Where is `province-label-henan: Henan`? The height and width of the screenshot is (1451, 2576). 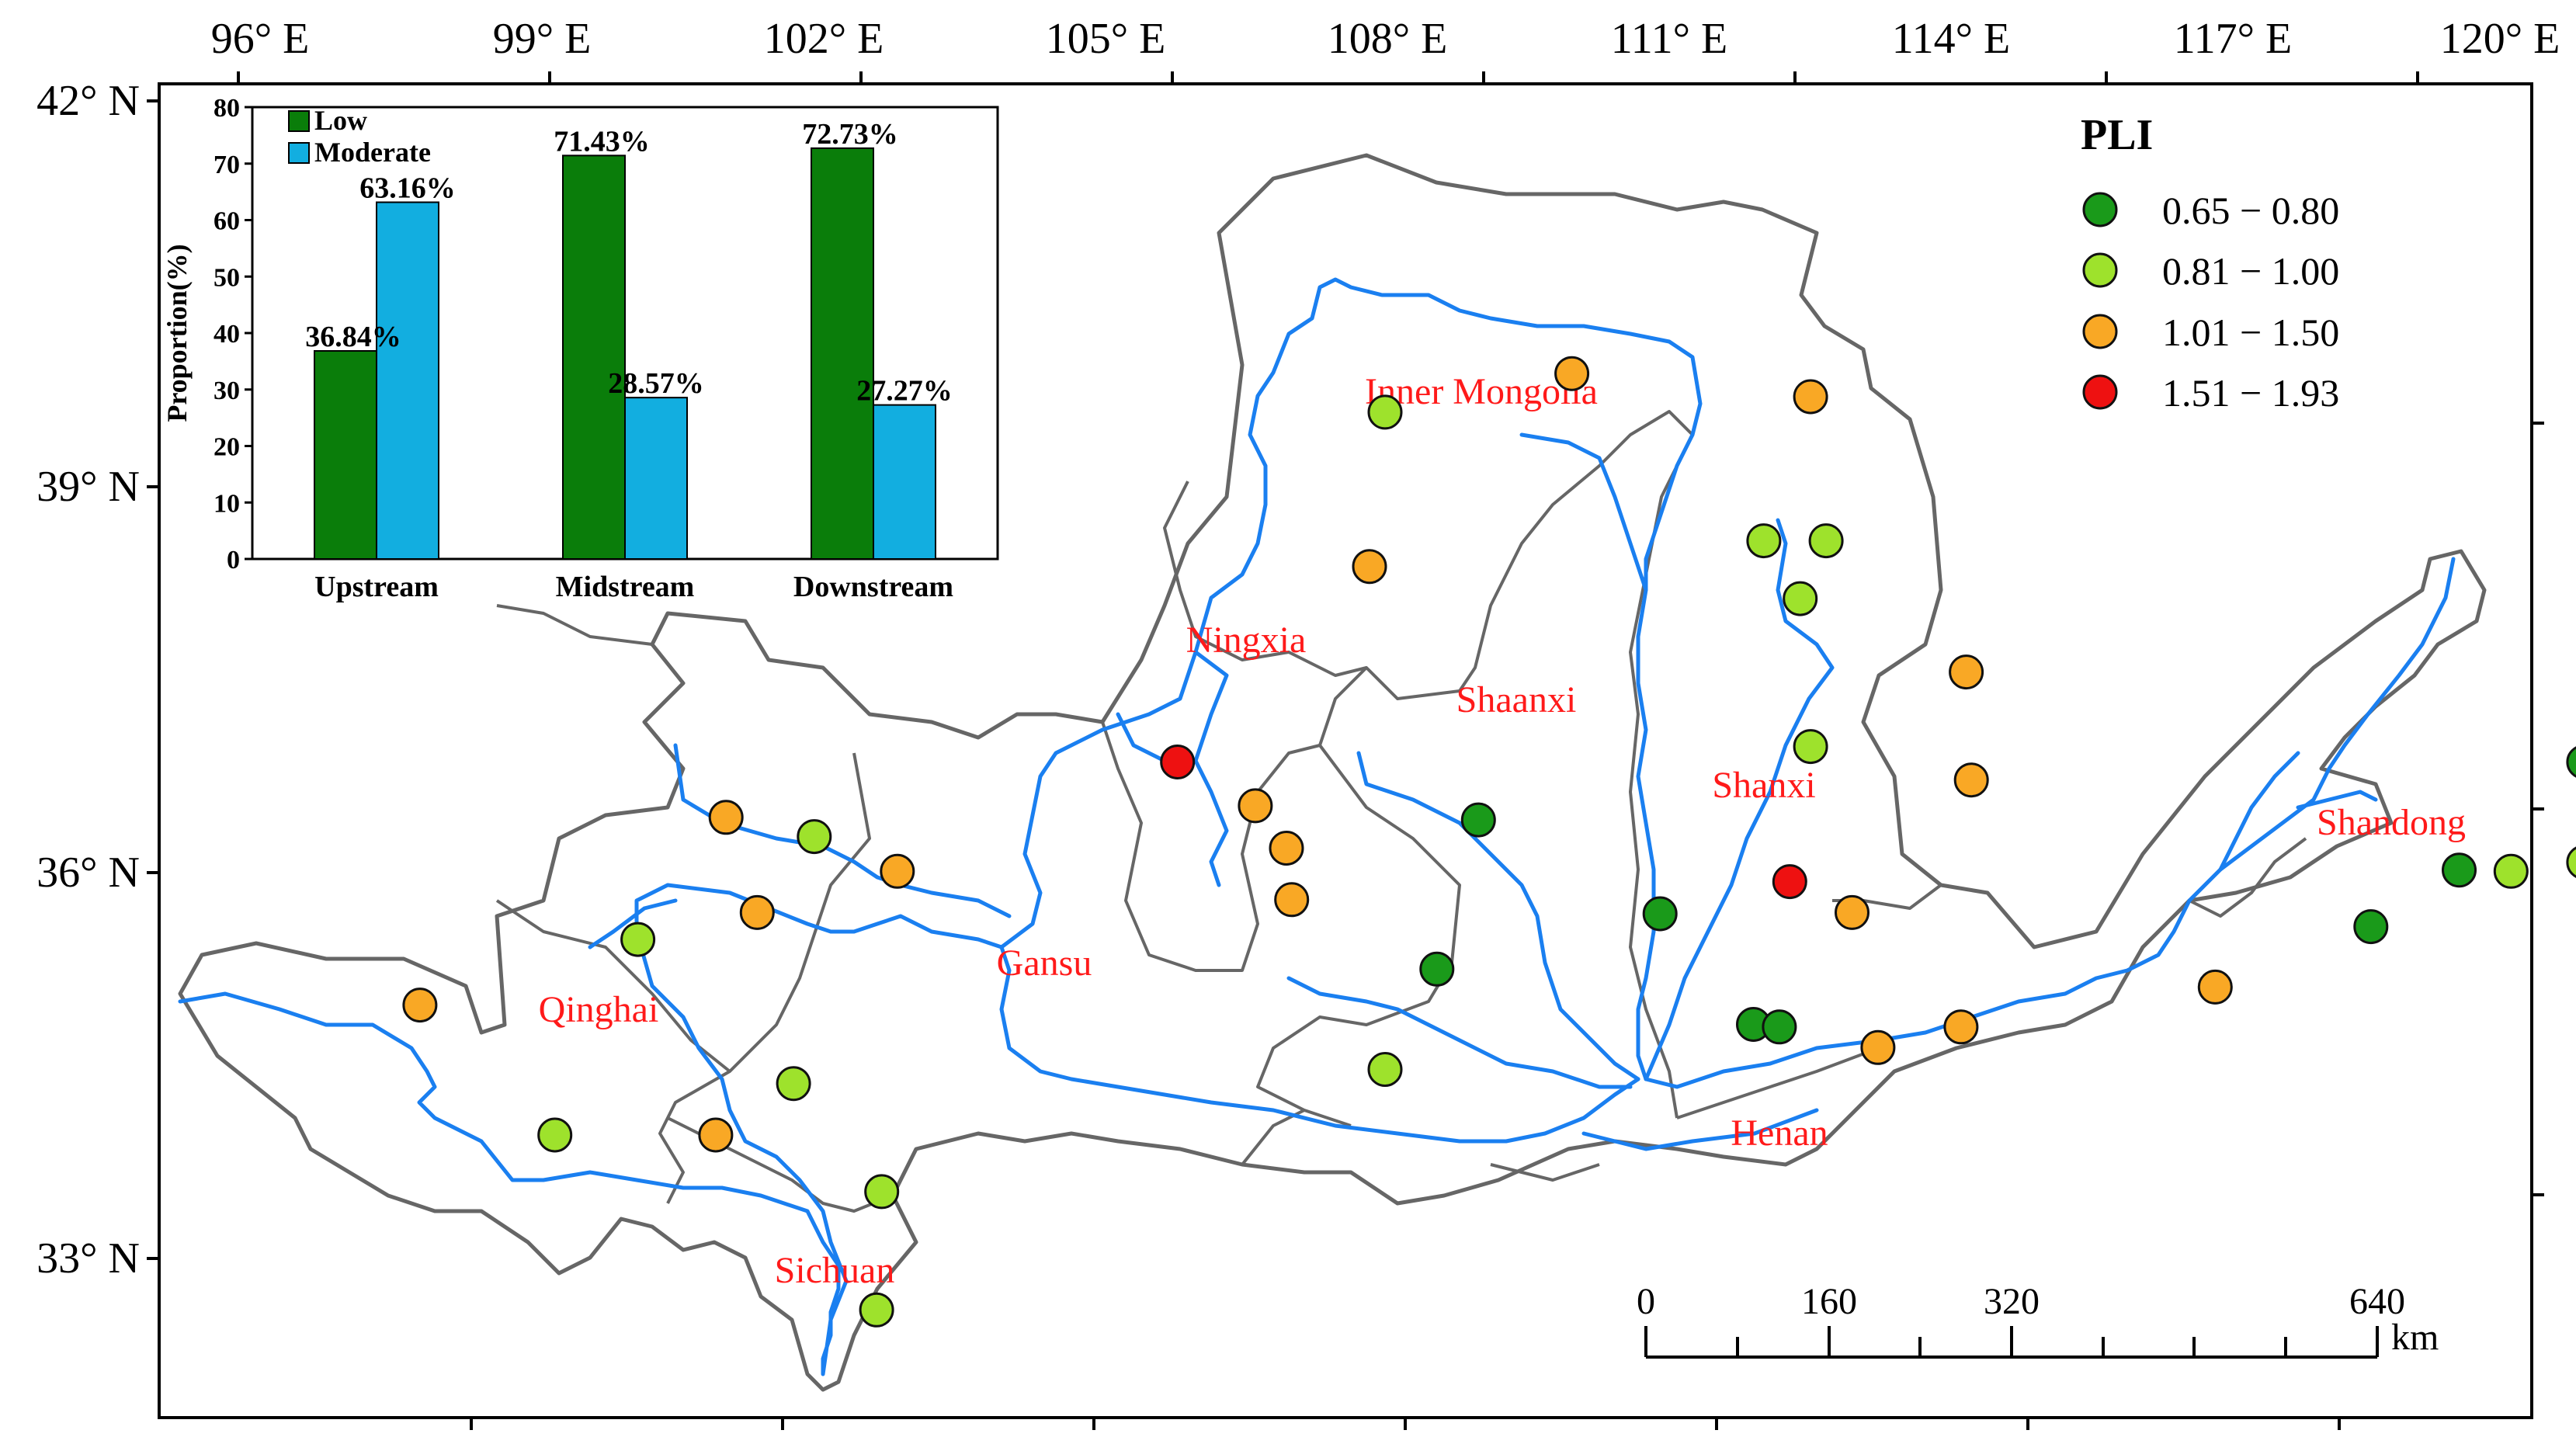
province-label-henan: Henan is located at coordinates (1779, 1133).